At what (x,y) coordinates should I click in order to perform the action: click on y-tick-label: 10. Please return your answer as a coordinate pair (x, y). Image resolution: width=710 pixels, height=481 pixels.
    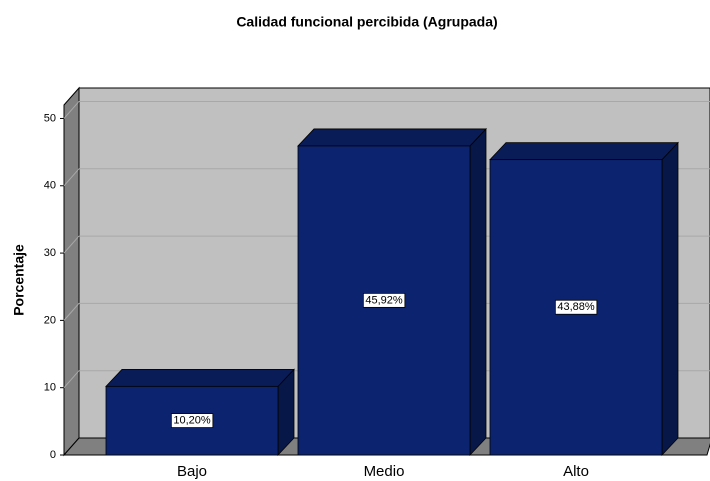
    Looking at the image, I should click on (50, 388).